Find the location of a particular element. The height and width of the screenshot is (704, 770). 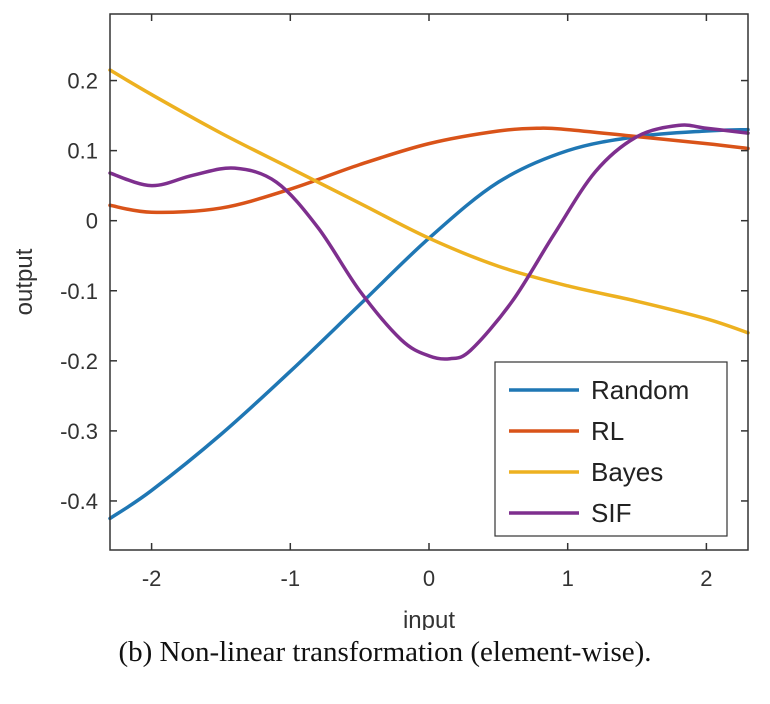

y-tick-label: 0 is located at coordinates (92, 221).